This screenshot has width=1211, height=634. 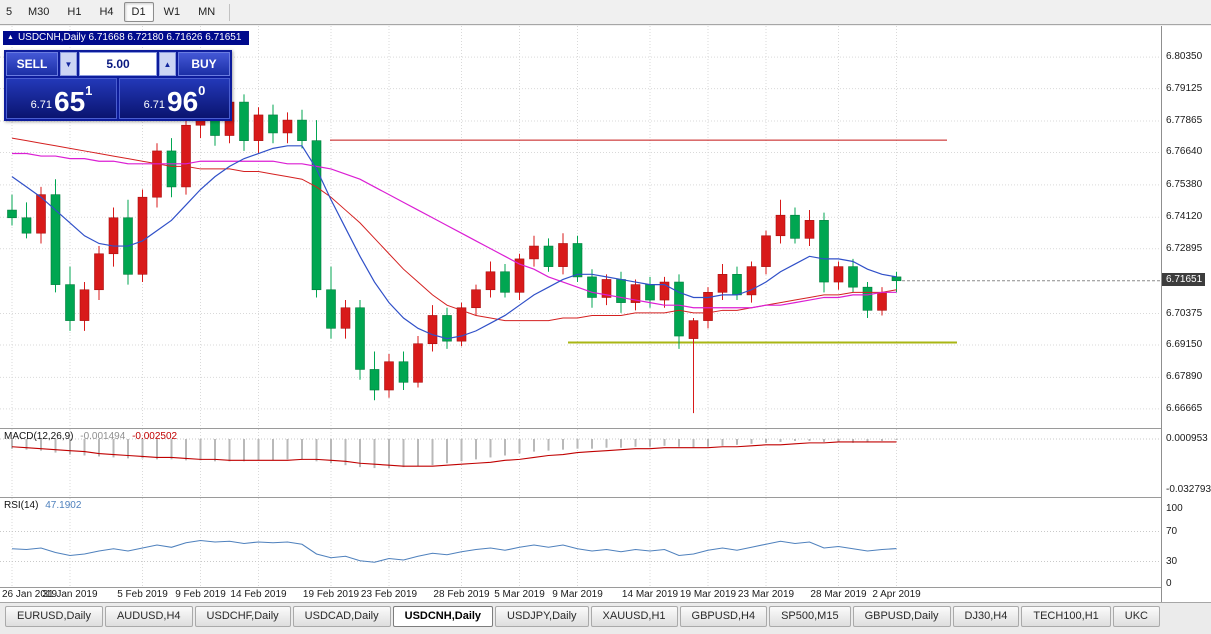 What do you see at coordinates (650, 594) in the screenshot?
I see `date-axis-label: 14 Mar 2019` at bounding box center [650, 594].